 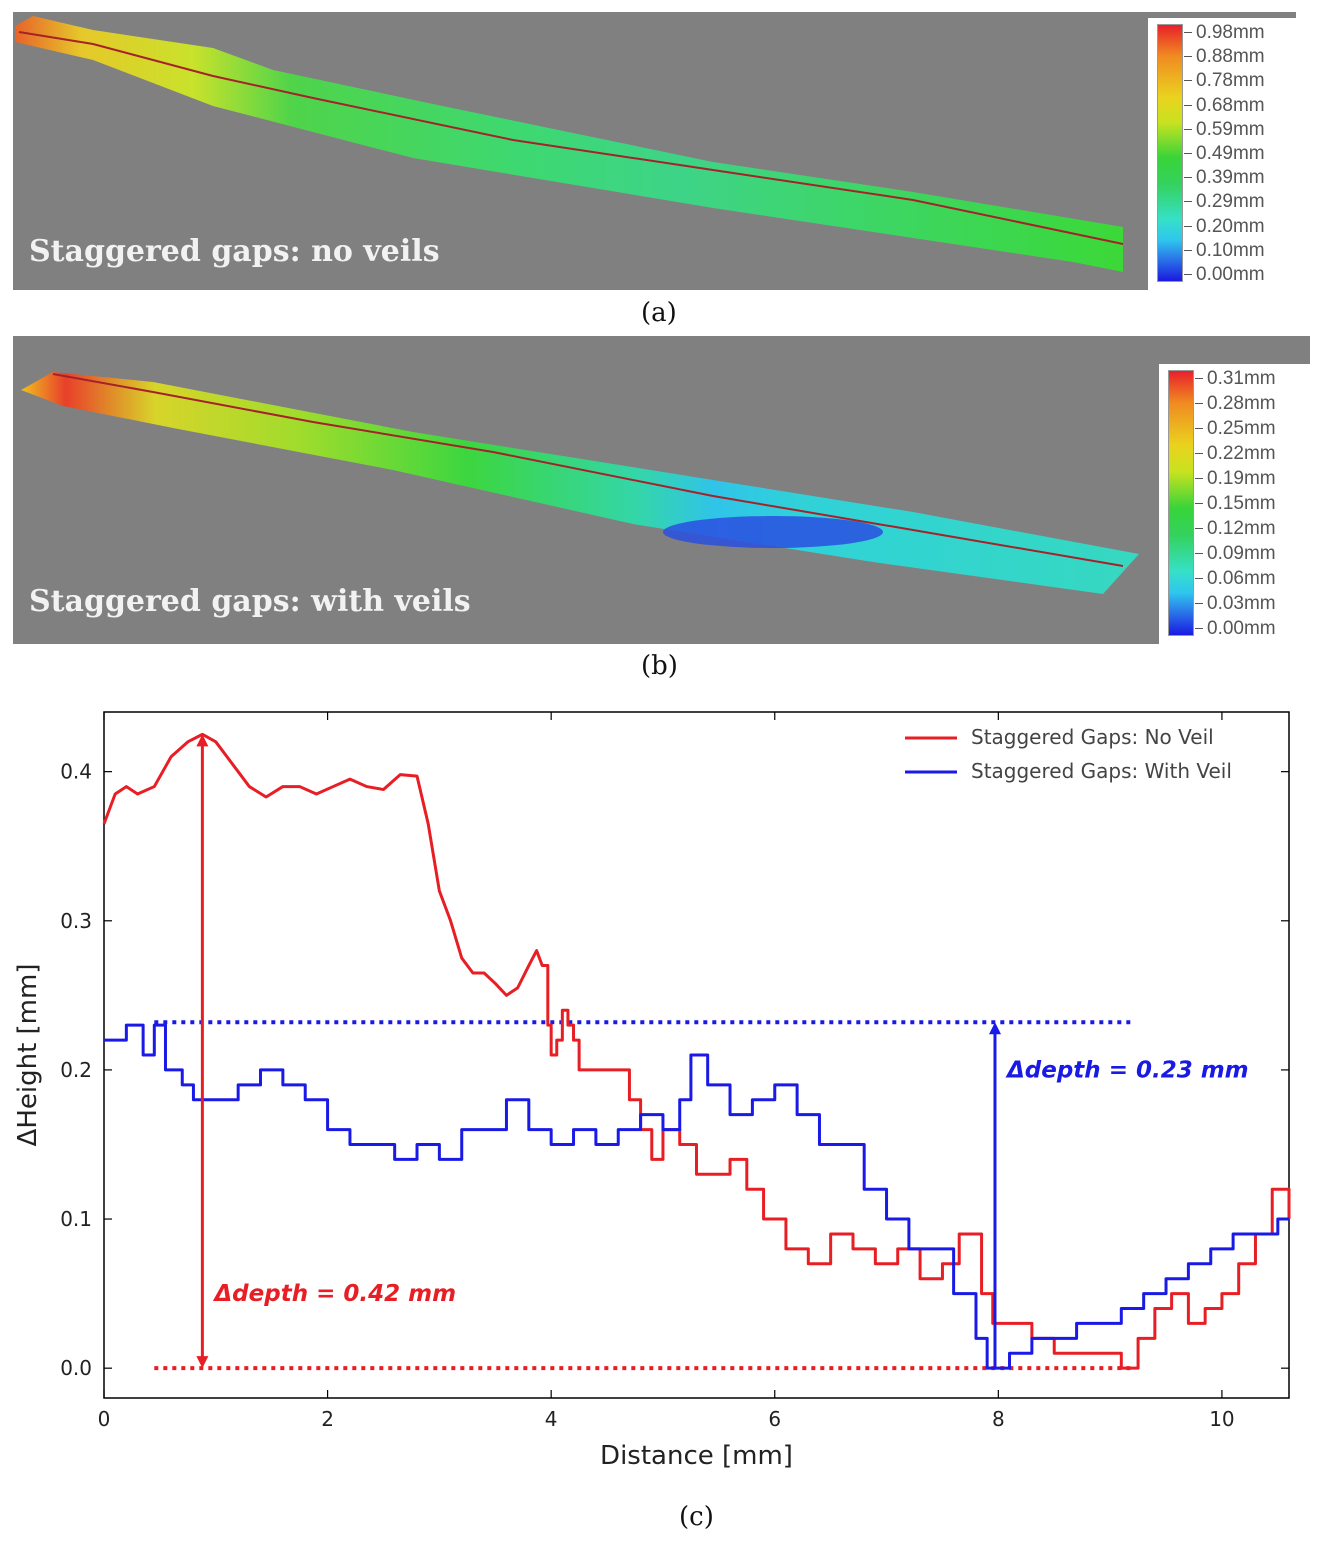 I want to click on x-tick-label: 0, so click(x=104, y=1419).